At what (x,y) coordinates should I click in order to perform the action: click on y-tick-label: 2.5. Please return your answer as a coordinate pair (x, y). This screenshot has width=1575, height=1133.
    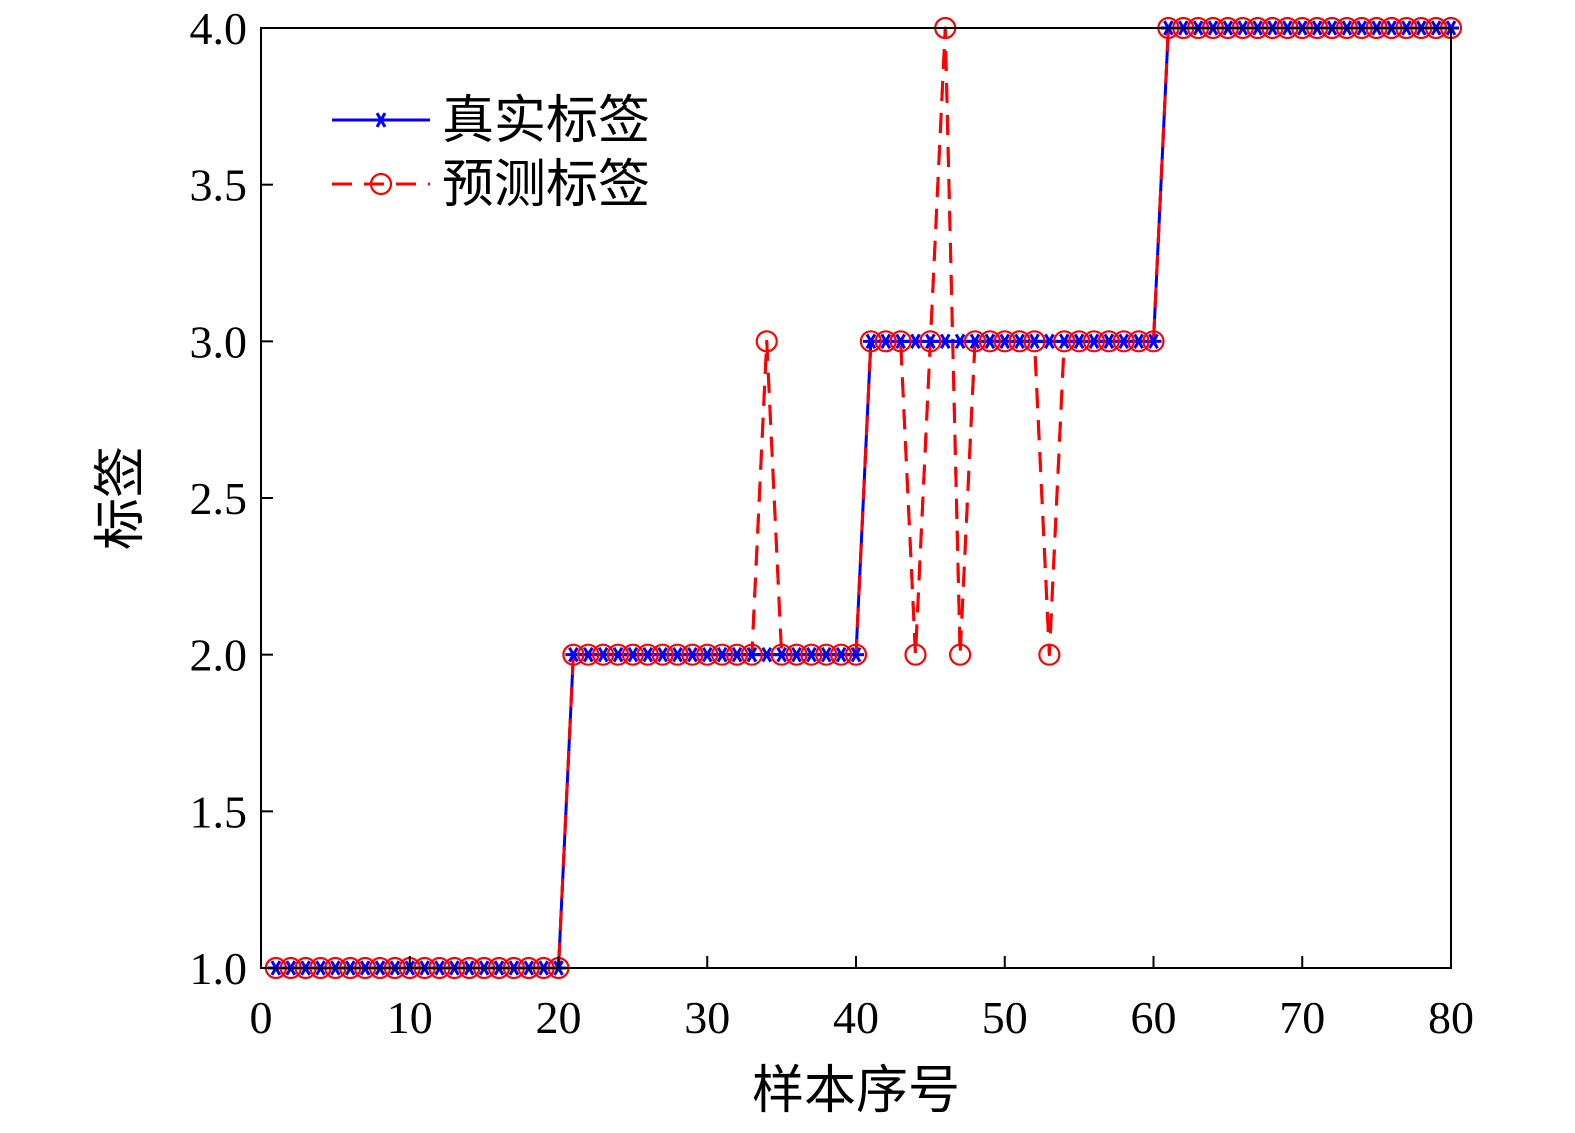
    Looking at the image, I should click on (219, 498).